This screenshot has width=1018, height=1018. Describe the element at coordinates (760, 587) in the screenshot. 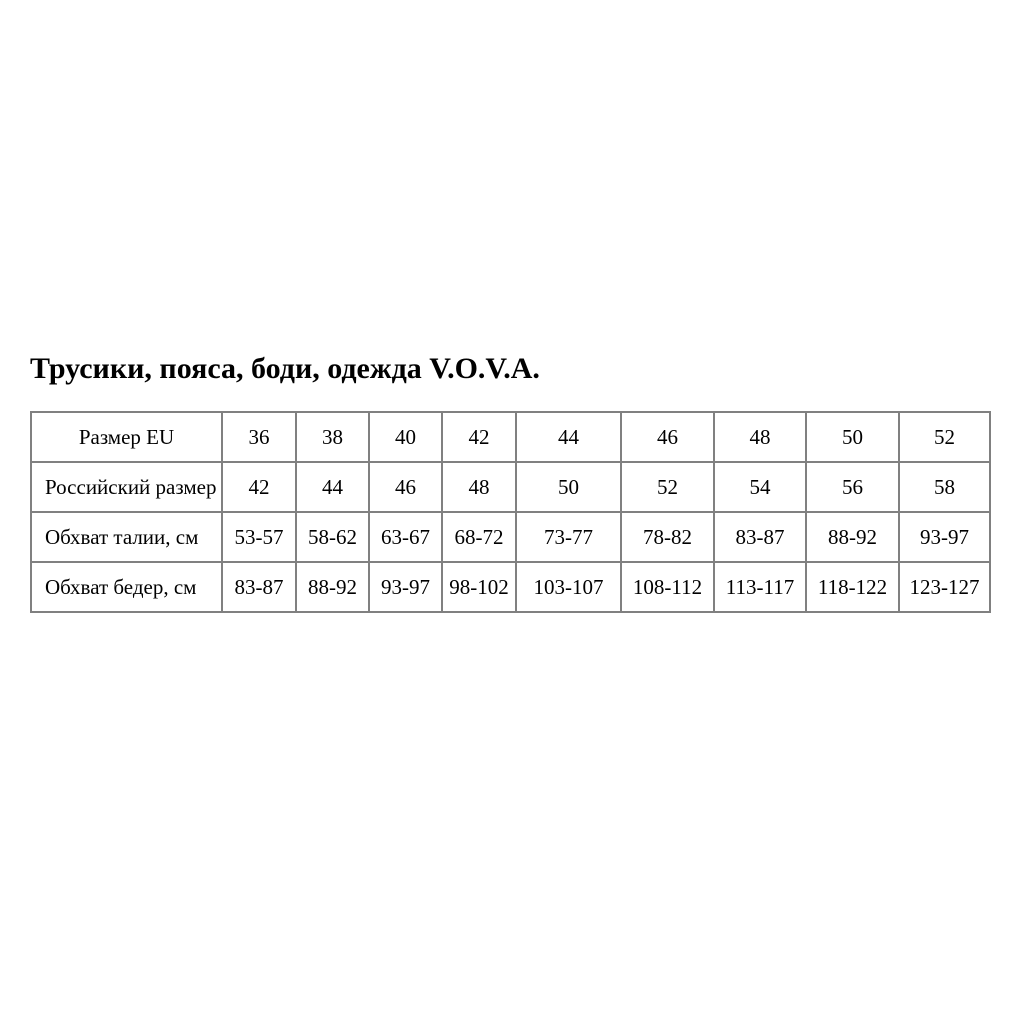

I see `size-cell: 113-117` at that location.